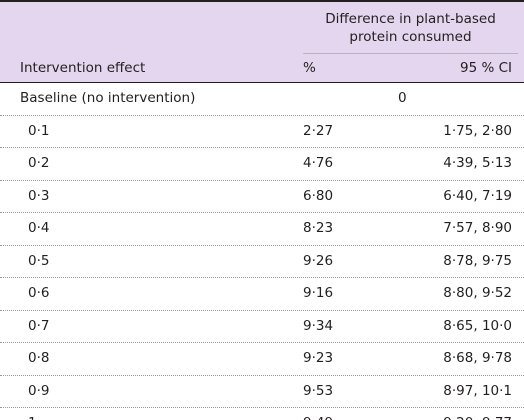 This screenshot has width=524, height=420. Describe the element at coordinates (39, 358) in the screenshot. I see `intervention-effect-cell: 0·8` at that location.